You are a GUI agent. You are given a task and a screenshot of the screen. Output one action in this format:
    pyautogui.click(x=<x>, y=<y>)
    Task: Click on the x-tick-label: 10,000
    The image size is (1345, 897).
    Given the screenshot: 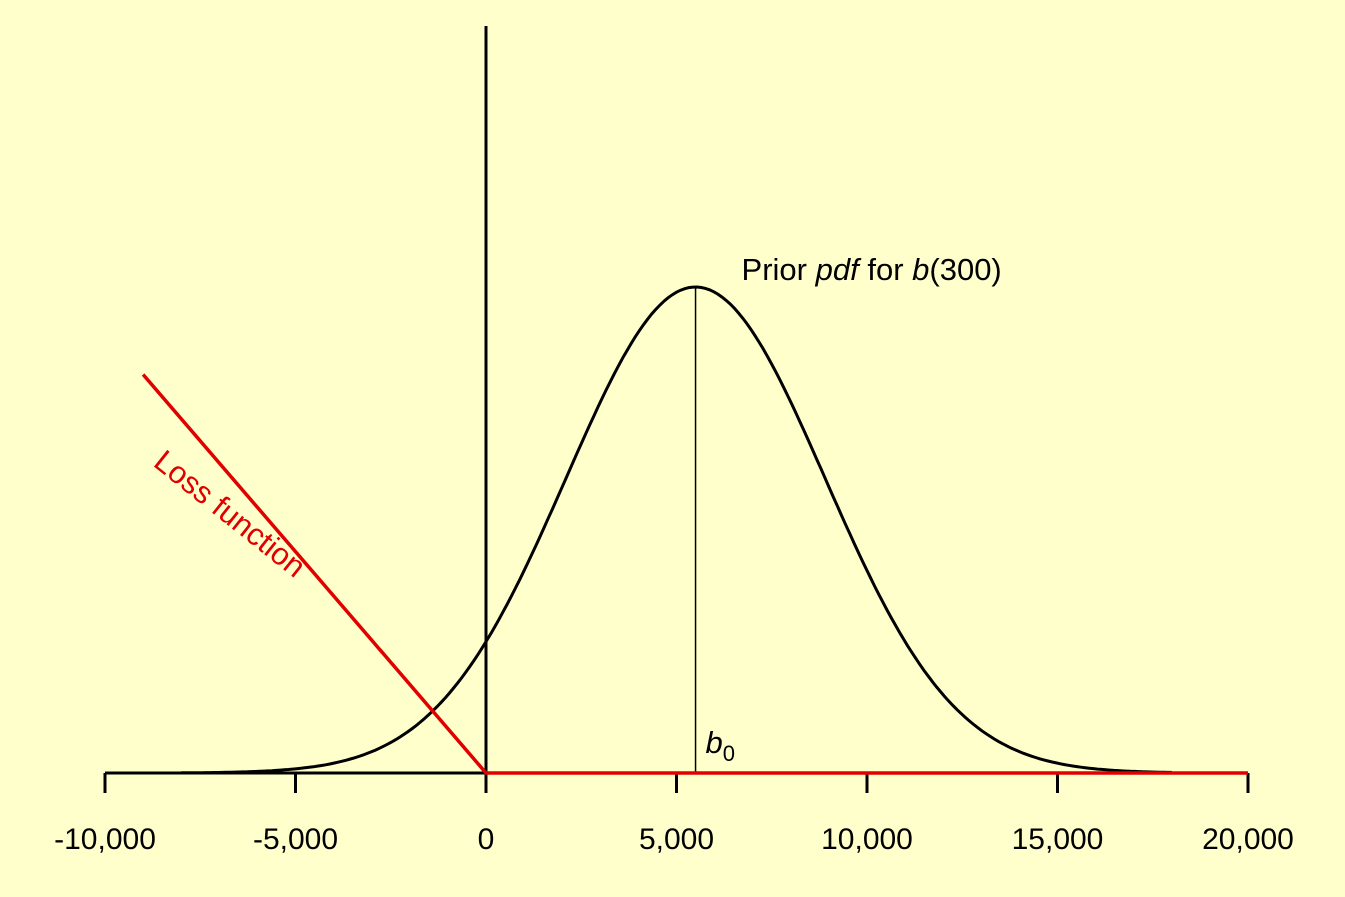 What is the action you would take?
    pyautogui.click(x=867, y=839)
    